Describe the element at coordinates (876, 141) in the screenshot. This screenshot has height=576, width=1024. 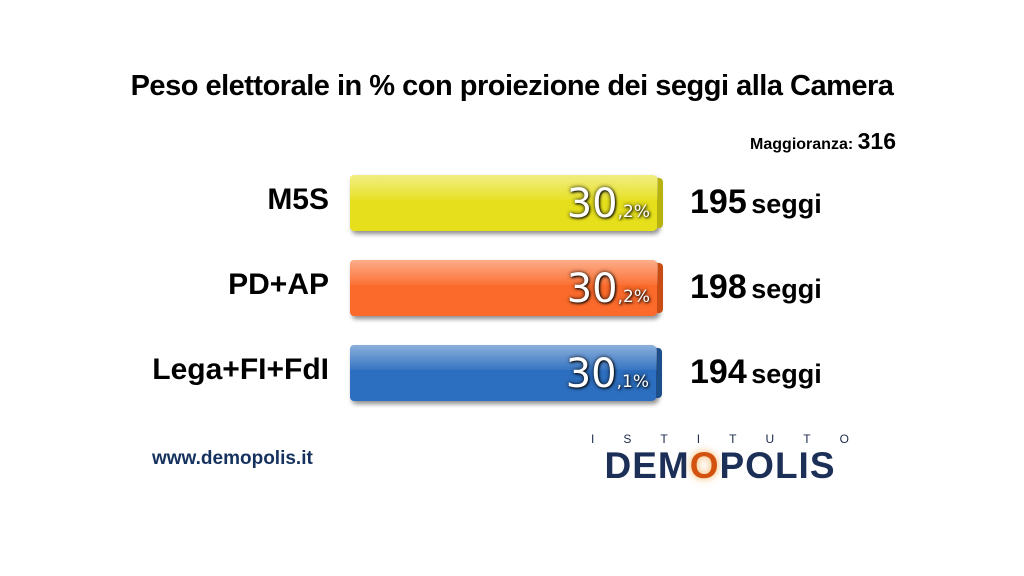
I see `majority-value: 316` at that location.